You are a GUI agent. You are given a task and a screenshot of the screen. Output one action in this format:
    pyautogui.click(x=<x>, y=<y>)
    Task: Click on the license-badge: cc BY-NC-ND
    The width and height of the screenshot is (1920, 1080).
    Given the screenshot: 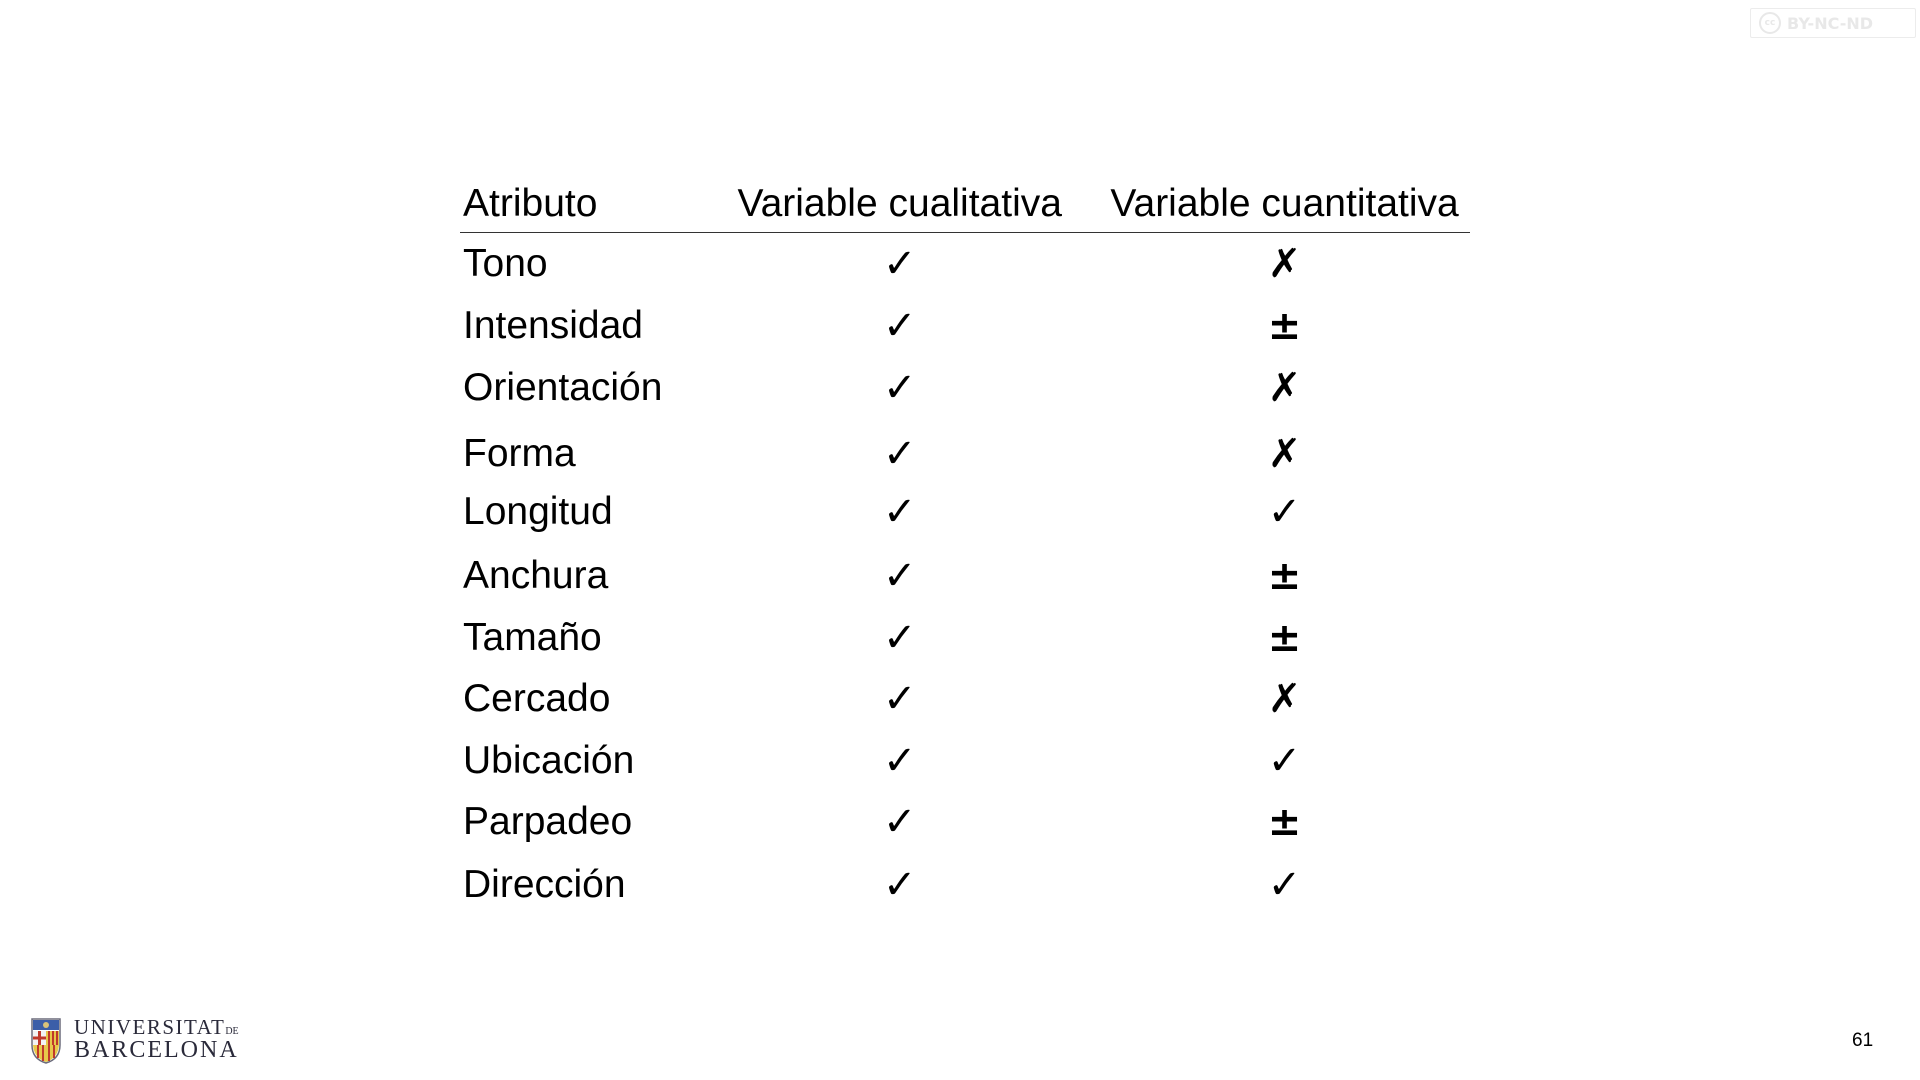 What is the action you would take?
    pyautogui.click(x=1833, y=23)
    